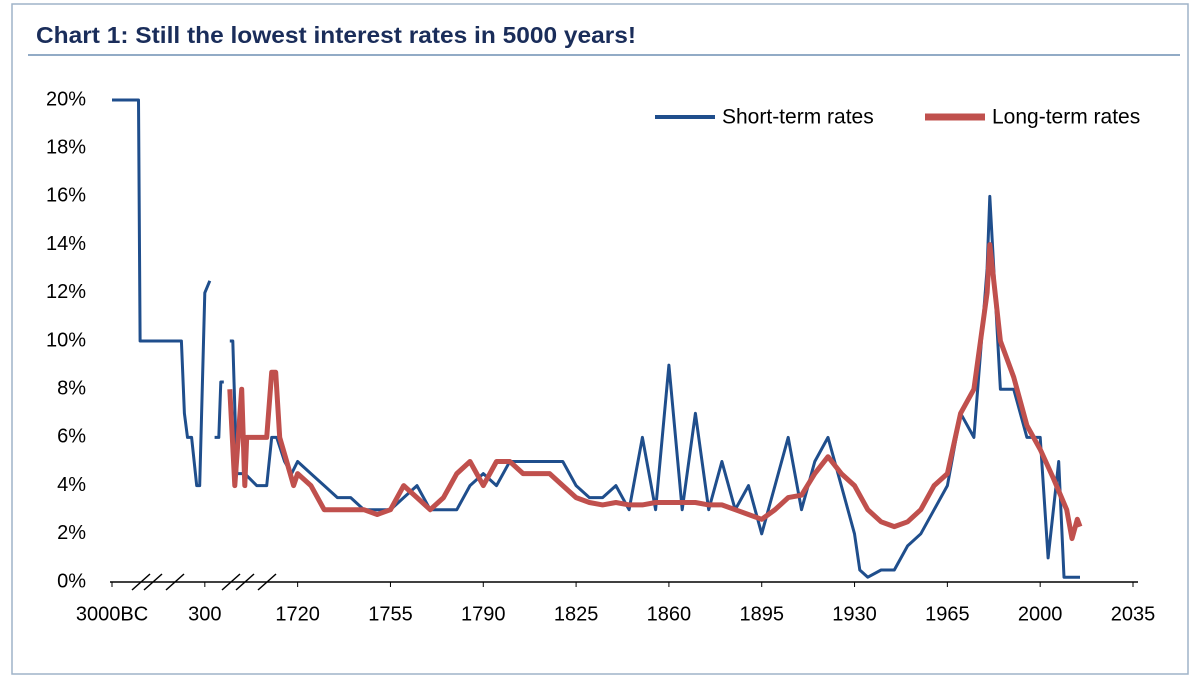 Image resolution: width=1200 pixels, height=680 pixels. What do you see at coordinates (1133, 614) in the screenshot?
I see `x-tick-label: 2035` at bounding box center [1133, 614].